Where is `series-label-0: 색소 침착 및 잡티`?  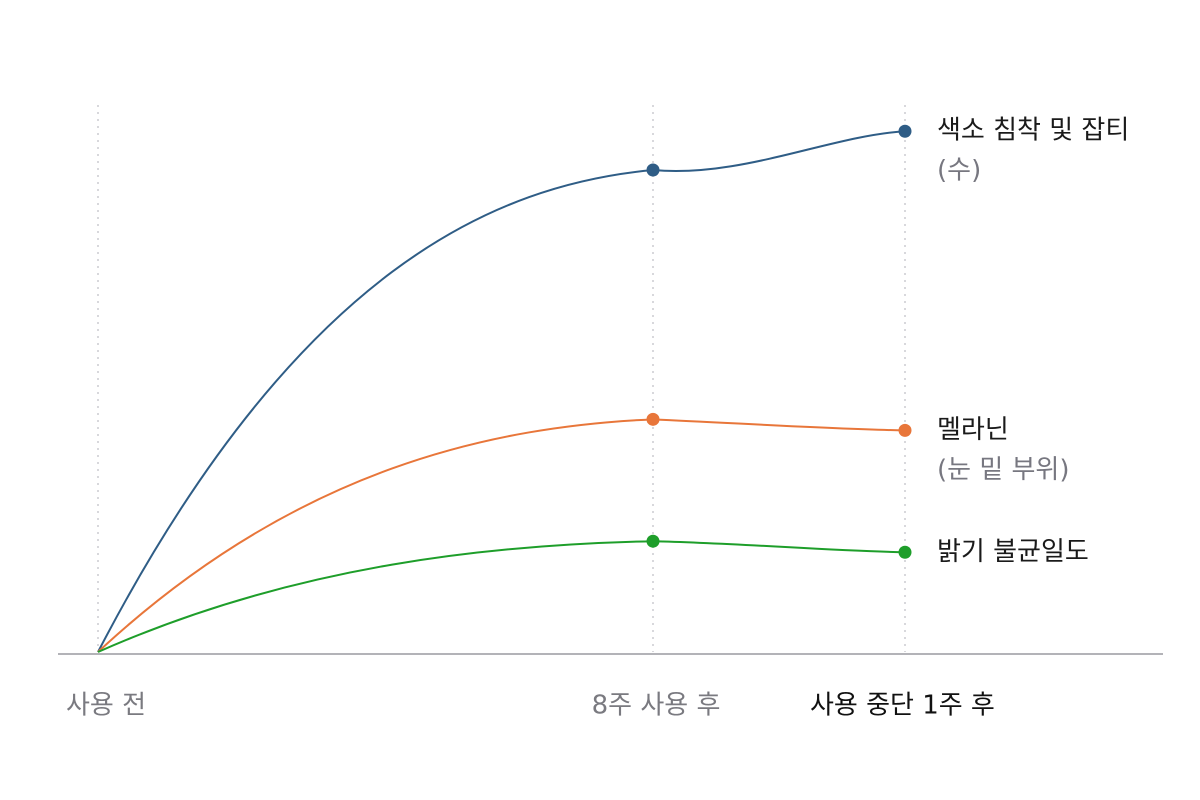
series-label-0: 색소 침착 및 잡티 is located at coordinates (1033, 131).